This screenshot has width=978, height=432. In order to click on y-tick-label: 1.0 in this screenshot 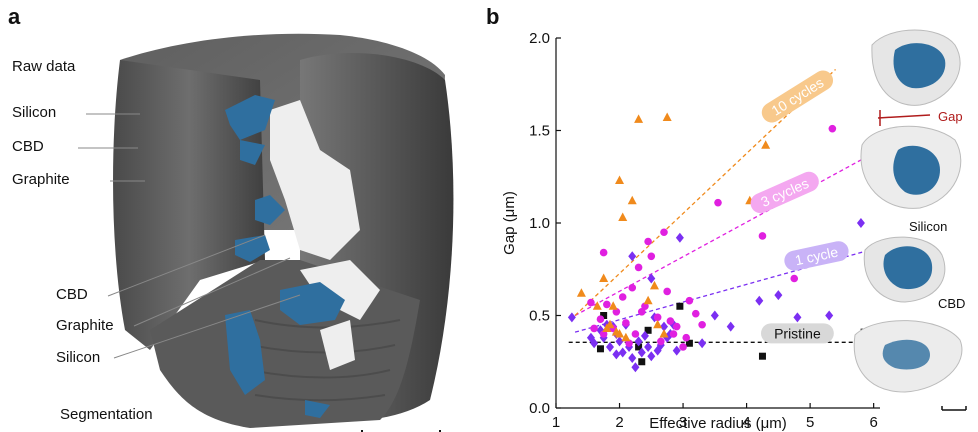, I will do `click(539, 223)`.